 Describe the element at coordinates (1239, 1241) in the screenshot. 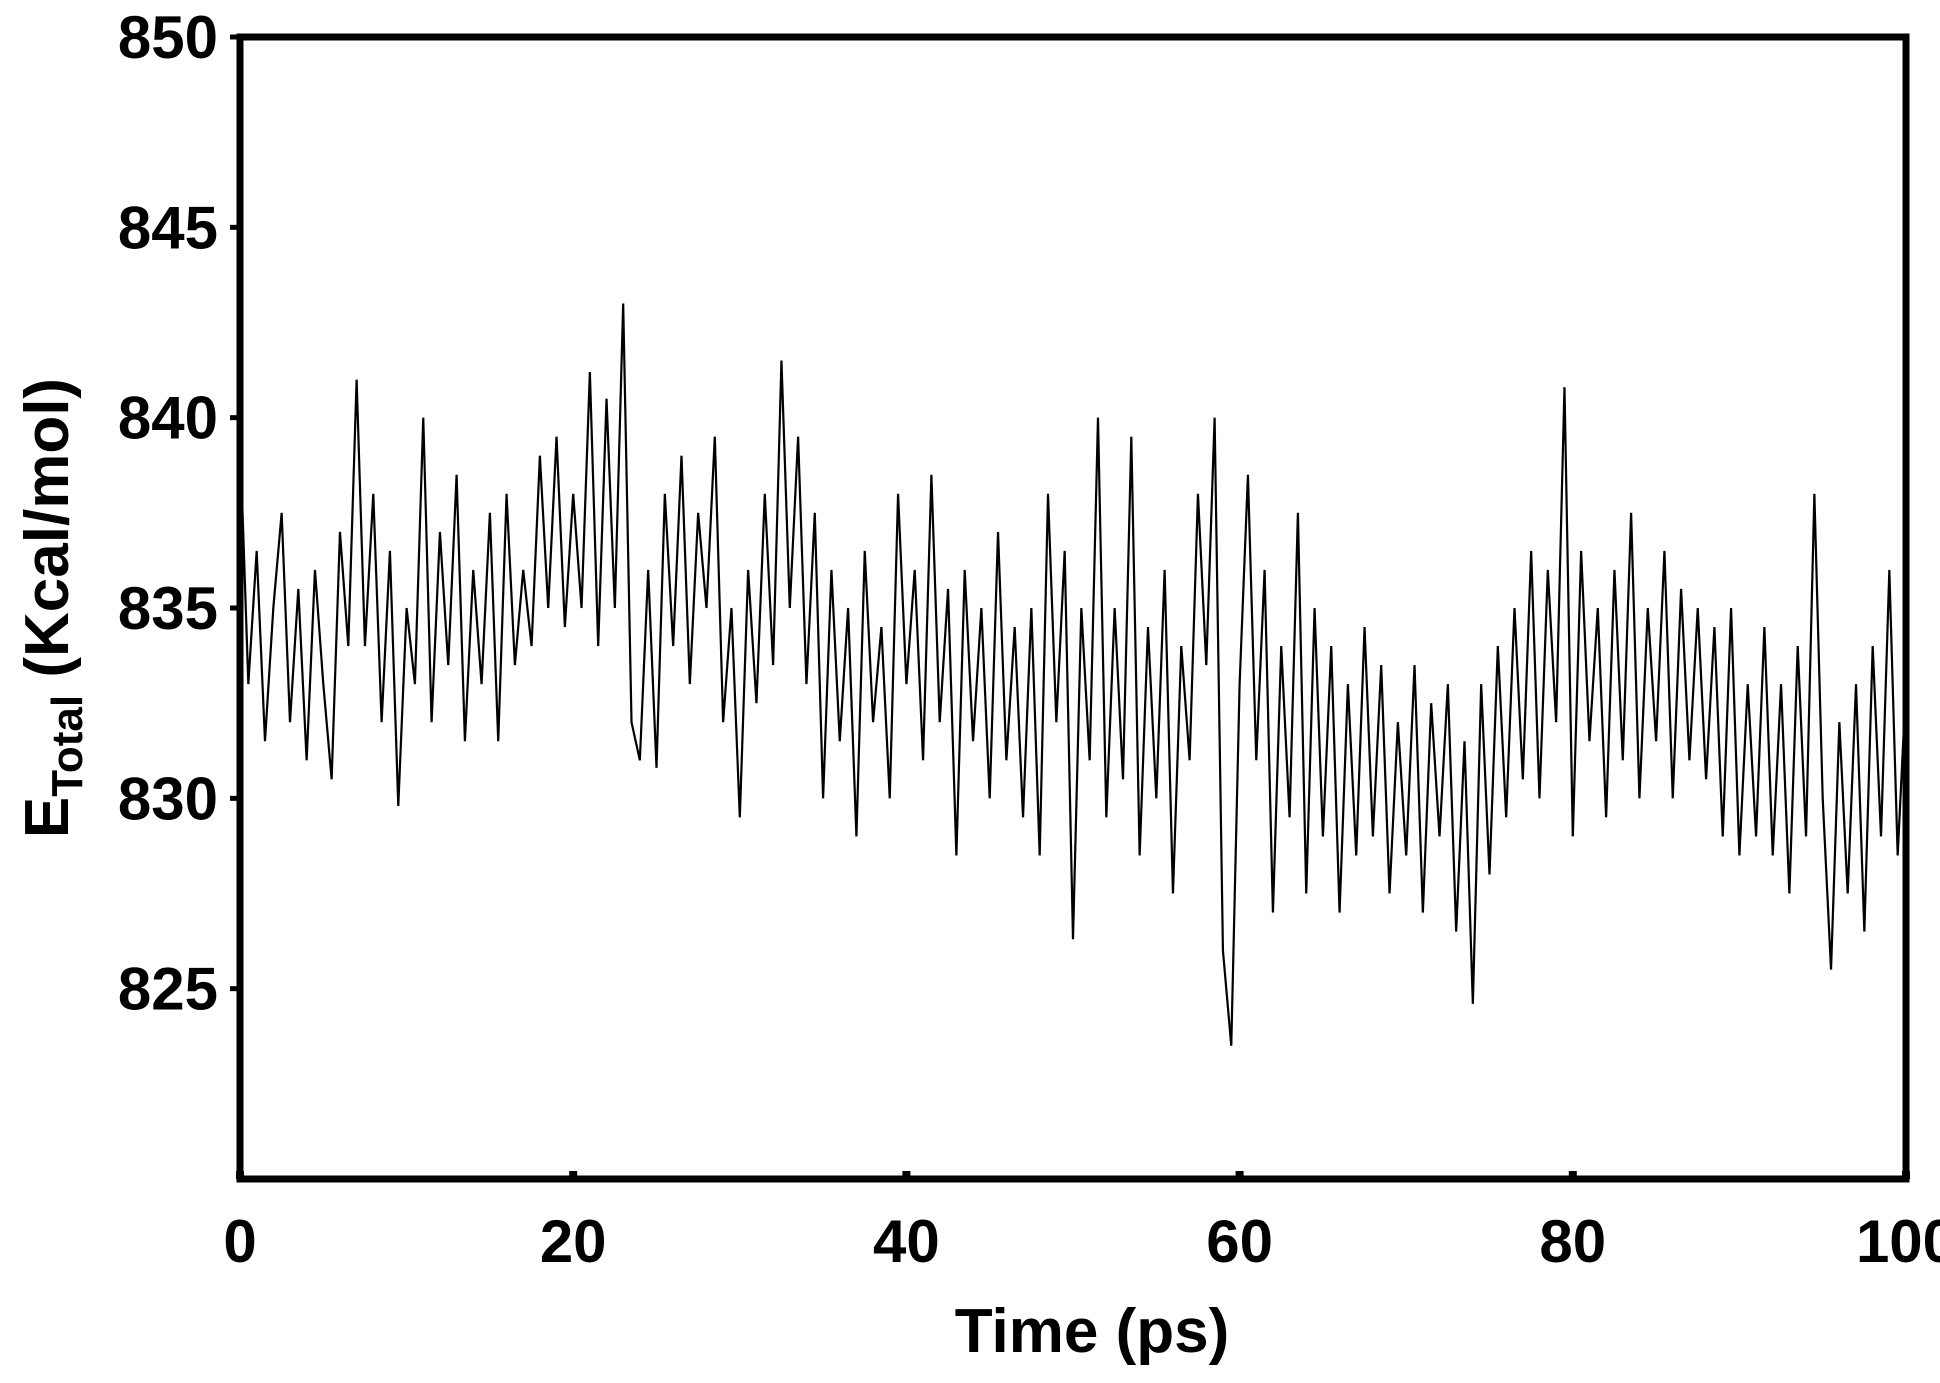

I see `x-tick-label: 60` at that location.